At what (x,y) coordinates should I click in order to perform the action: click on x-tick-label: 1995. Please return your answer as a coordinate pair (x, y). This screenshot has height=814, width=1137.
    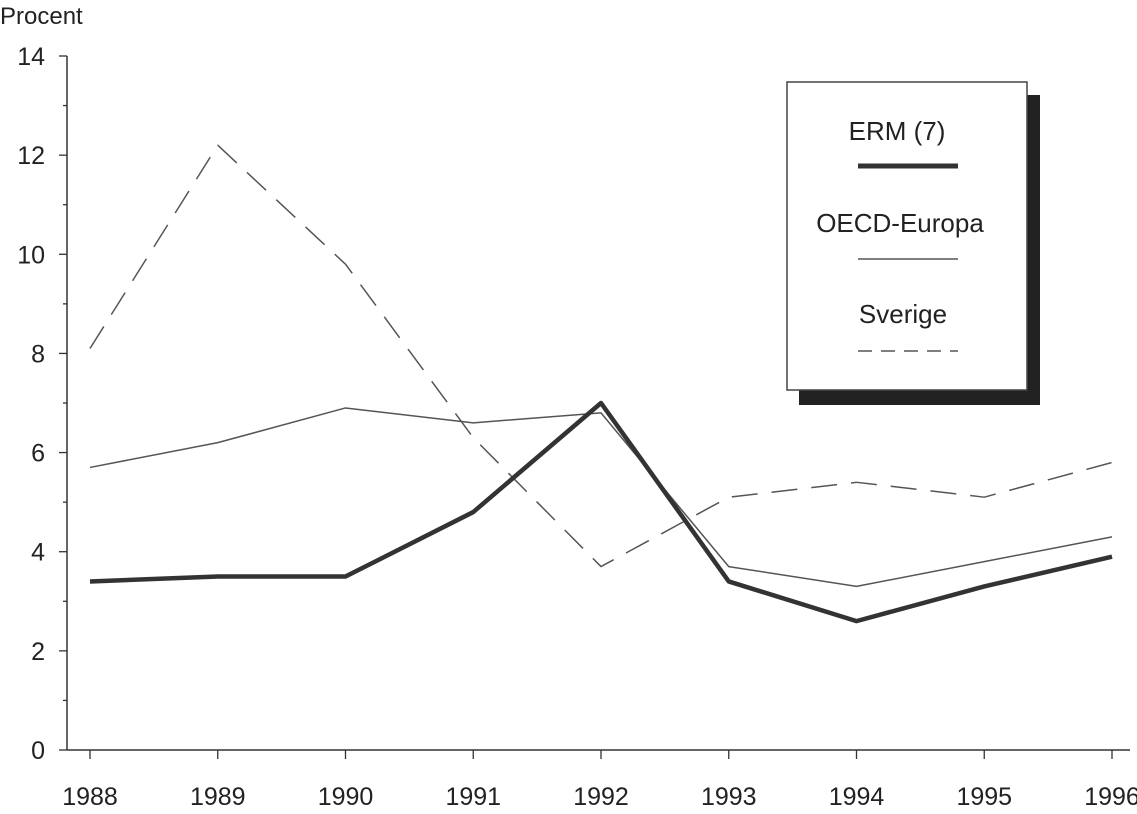
    Looking at the image, I should click on (984, 797).